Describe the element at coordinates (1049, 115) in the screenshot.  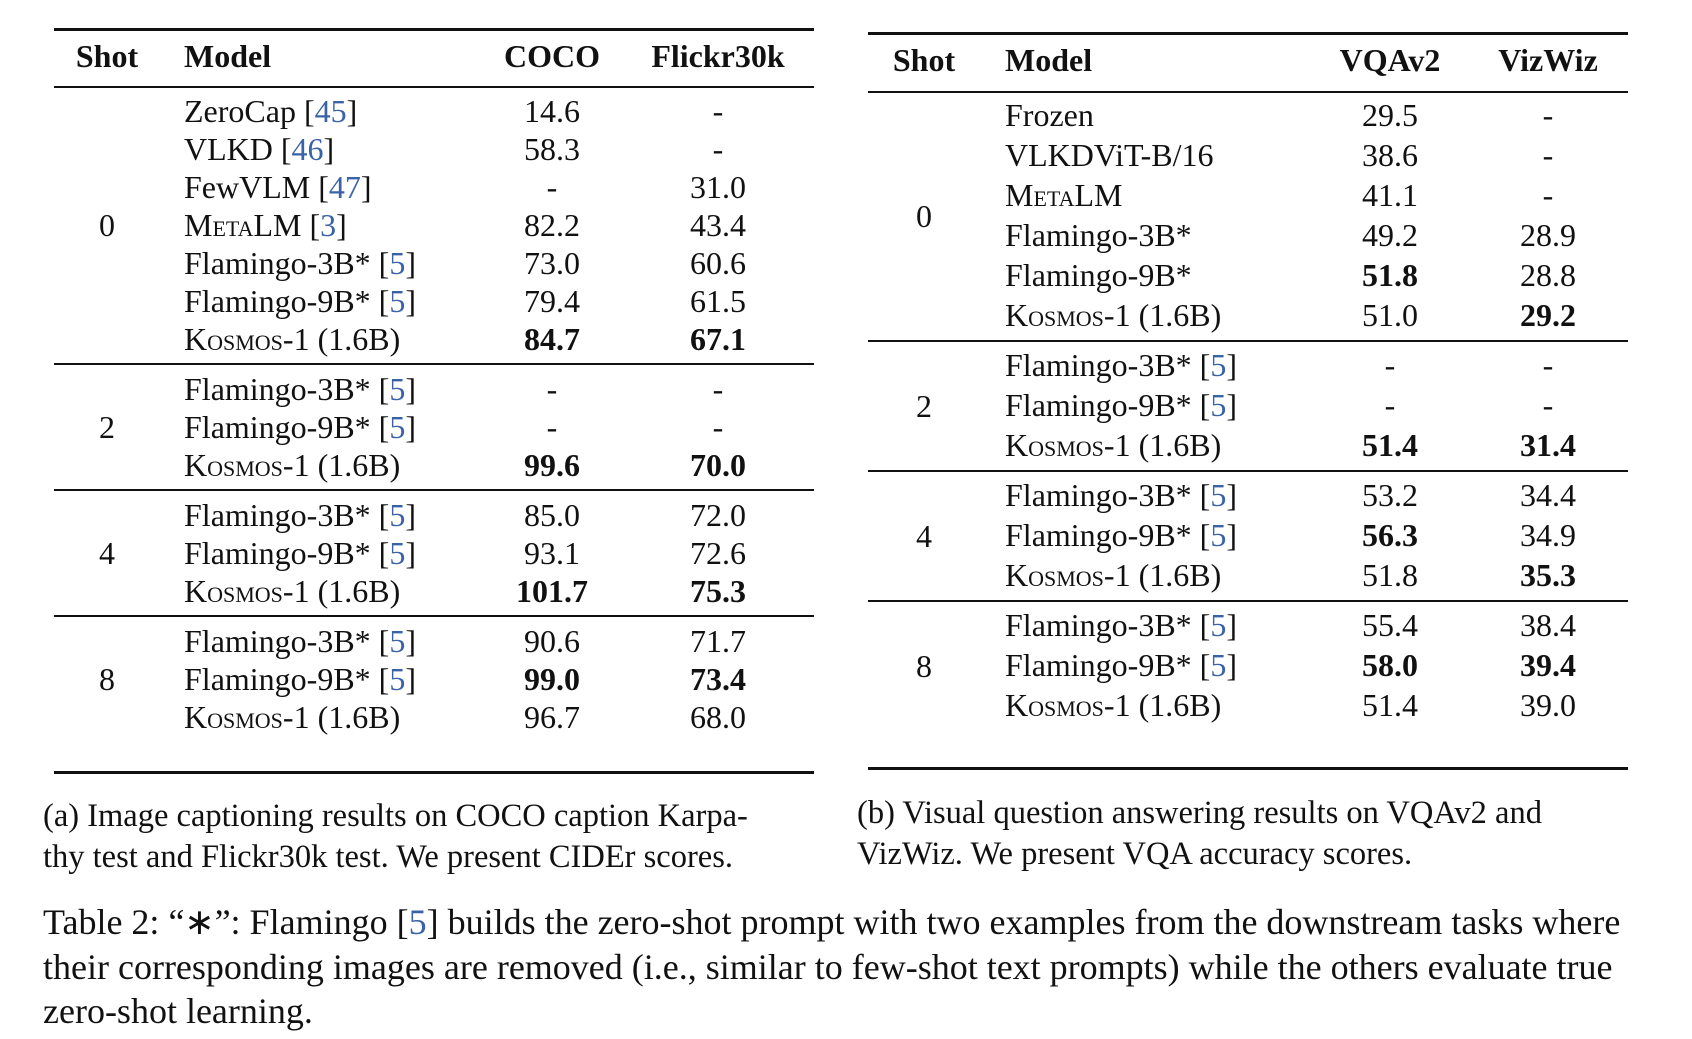
I see `model-label: Frozen` at that location.